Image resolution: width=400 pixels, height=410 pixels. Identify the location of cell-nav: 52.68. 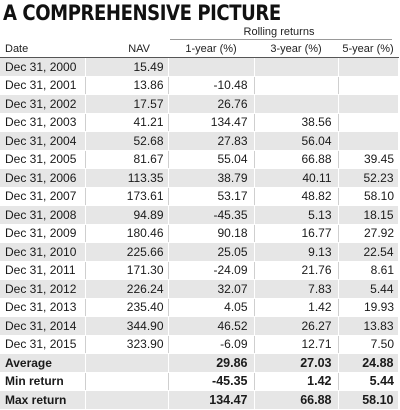
(127, 141).